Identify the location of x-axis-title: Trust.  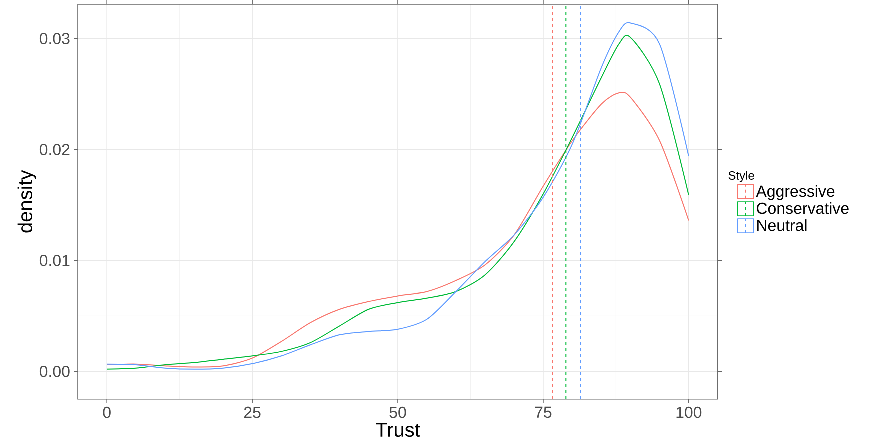
(398, 429).